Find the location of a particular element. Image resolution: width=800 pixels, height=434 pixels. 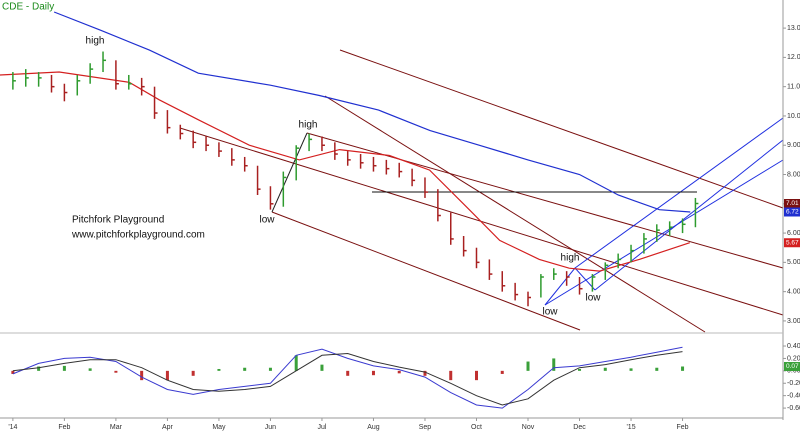

value-marker is located at coordinates (792, 367).